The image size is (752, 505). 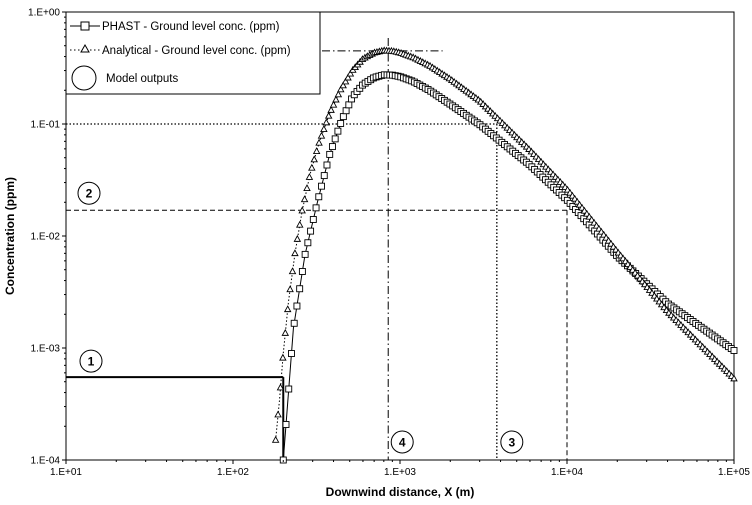 What do you see at coordinates (10, 236) in the screenshot?
I see `y-axis-label: Concentration (ppm)` at bounding box center [10, 236].